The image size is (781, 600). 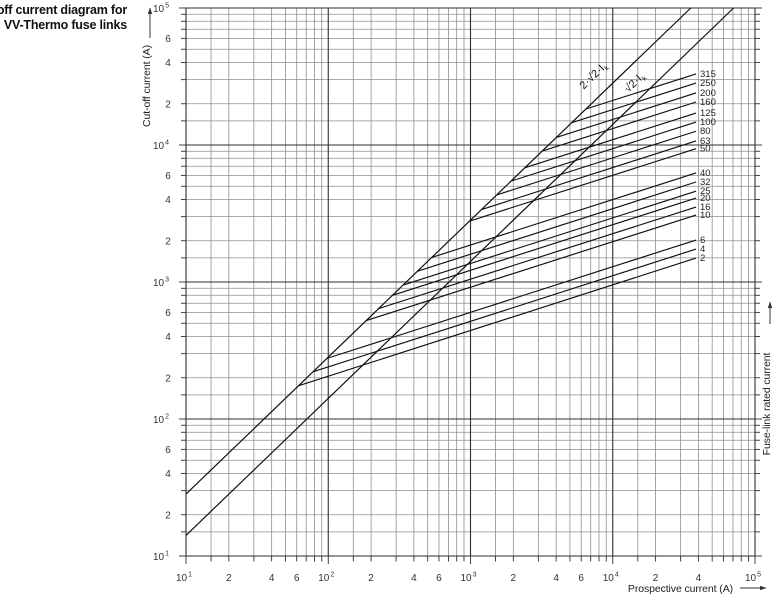 I want to click on fuse-rating-label-100: 100, so click(x=708, y=122).